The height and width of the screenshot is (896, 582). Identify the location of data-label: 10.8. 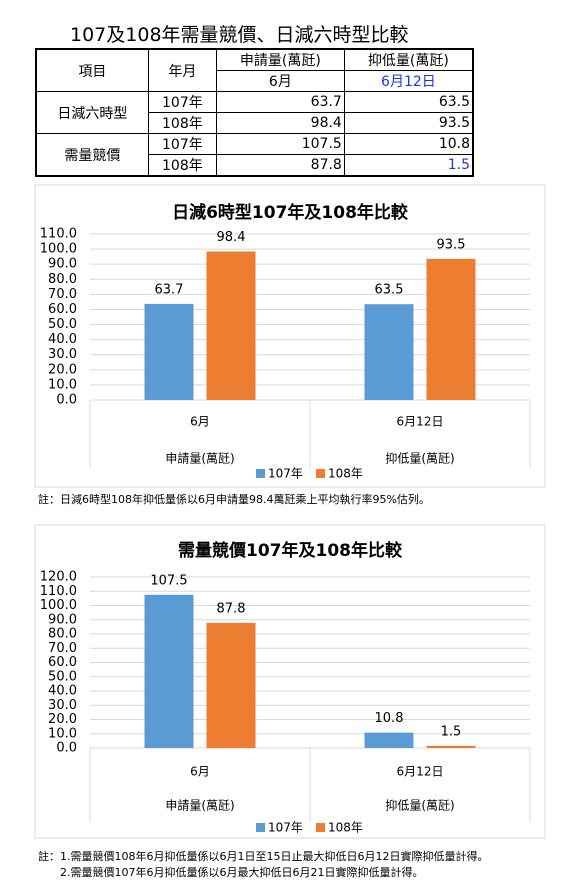
(389, 718).